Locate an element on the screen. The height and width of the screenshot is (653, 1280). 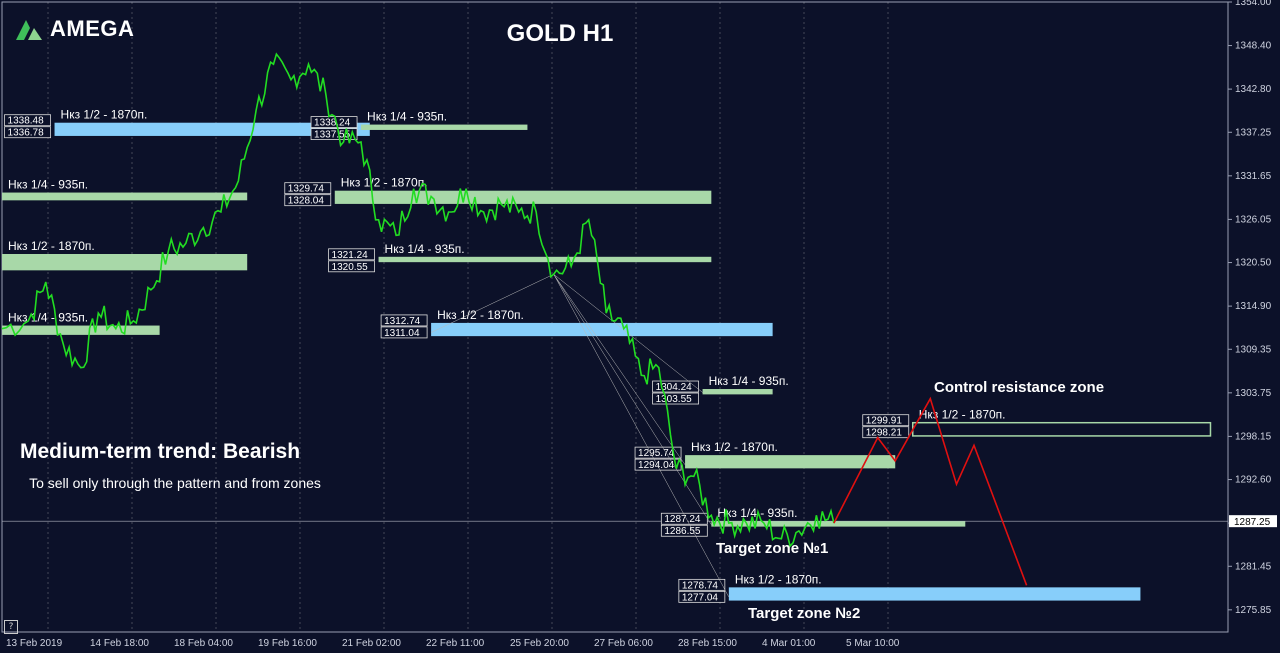
current-price-box is located at coordinates (1253, 521).